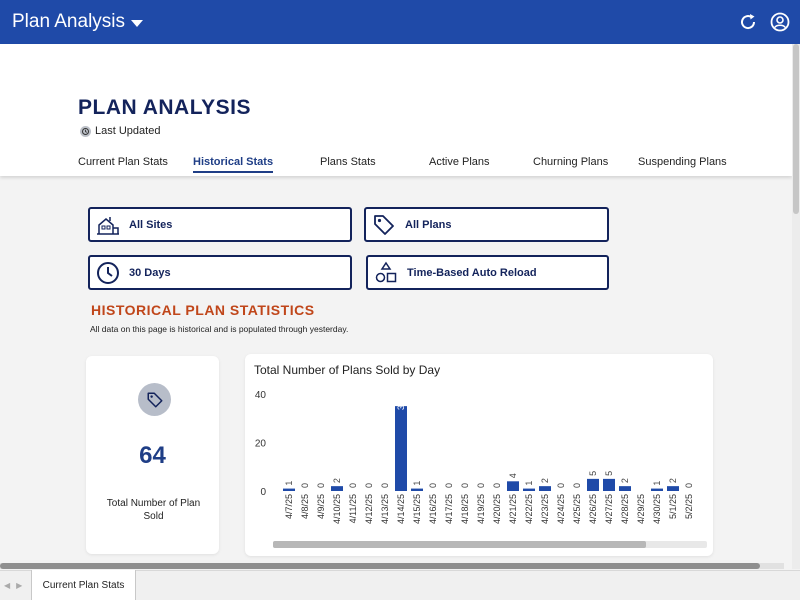  I want to click on x-tick-label: 4/14/25, so click(401, 509).